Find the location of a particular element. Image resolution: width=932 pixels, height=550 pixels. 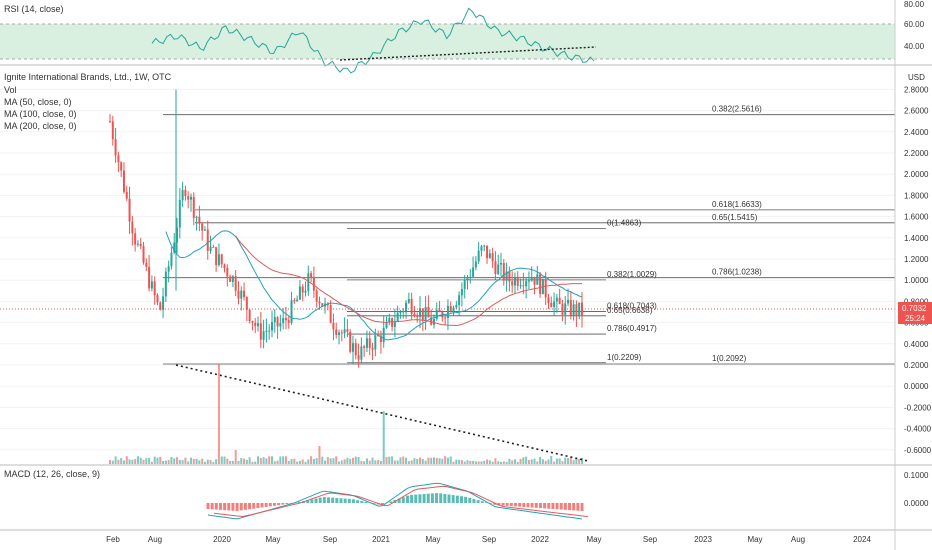

legend-ma200: MA (200, close, 0) is located at coordinates (40, 126).